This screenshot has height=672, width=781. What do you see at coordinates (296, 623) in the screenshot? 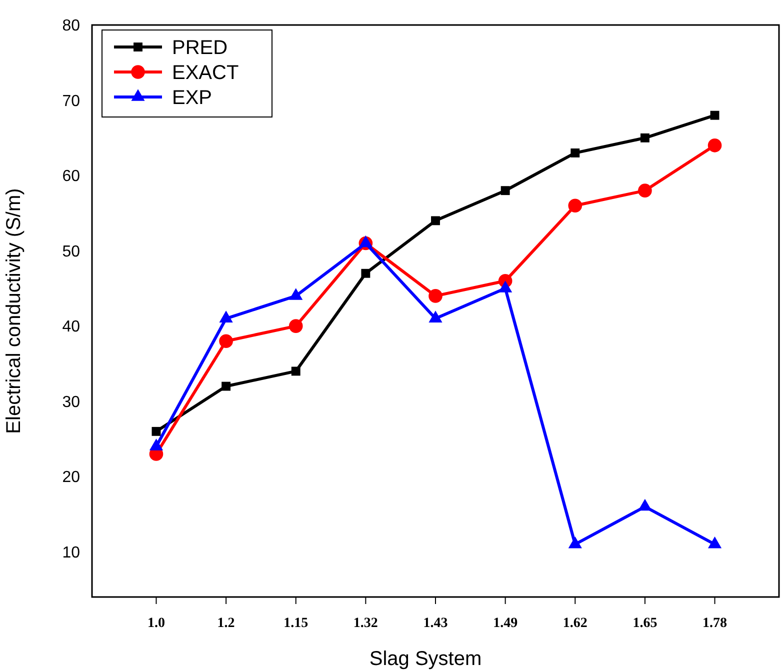
I see `x-tick-label: 1.15` at bounding box center [296, 623].